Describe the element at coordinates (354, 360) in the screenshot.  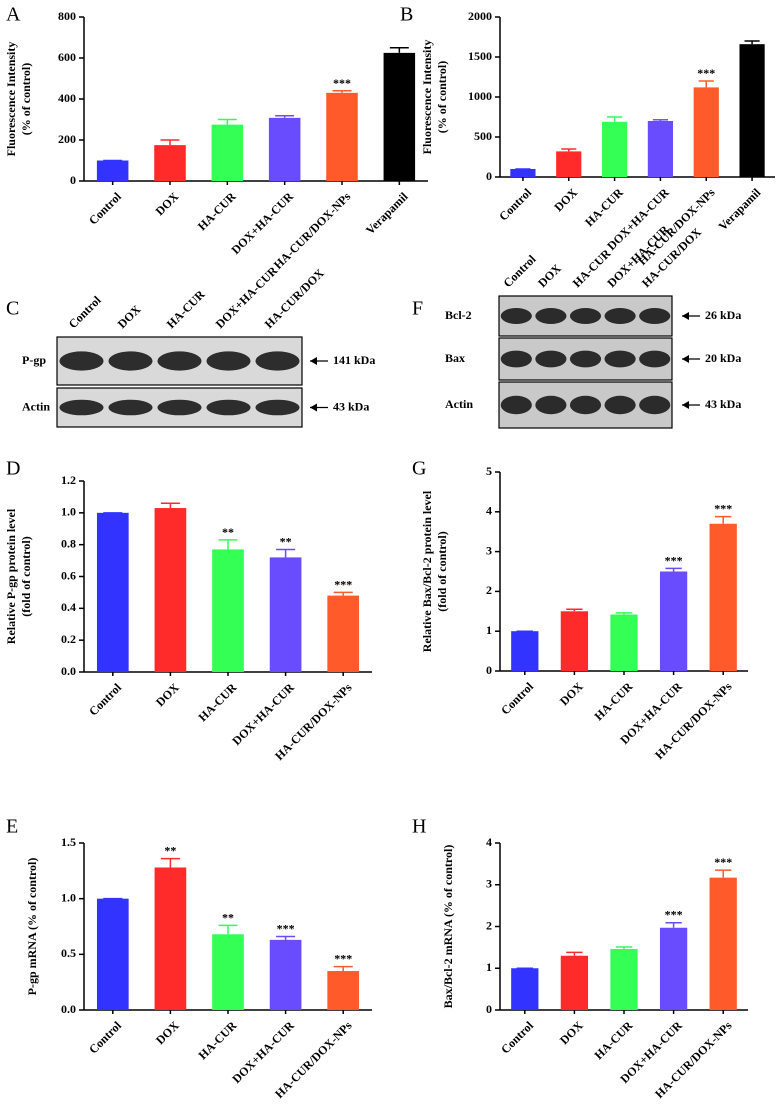
I see `size-label: 141 kDa` at that location.